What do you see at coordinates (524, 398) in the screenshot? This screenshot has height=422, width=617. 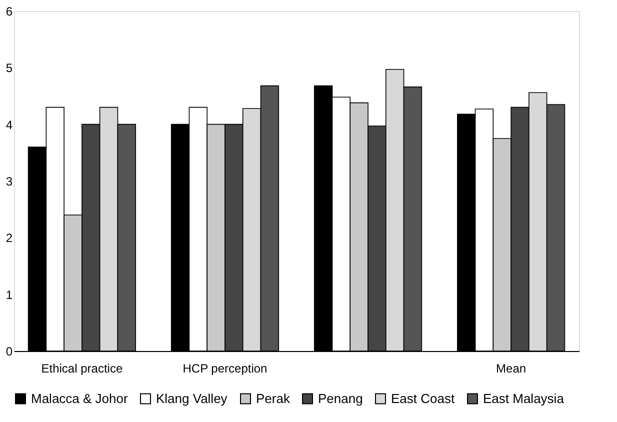 I see `legend-label: East Malaysia` at bounding box center [524, 398].